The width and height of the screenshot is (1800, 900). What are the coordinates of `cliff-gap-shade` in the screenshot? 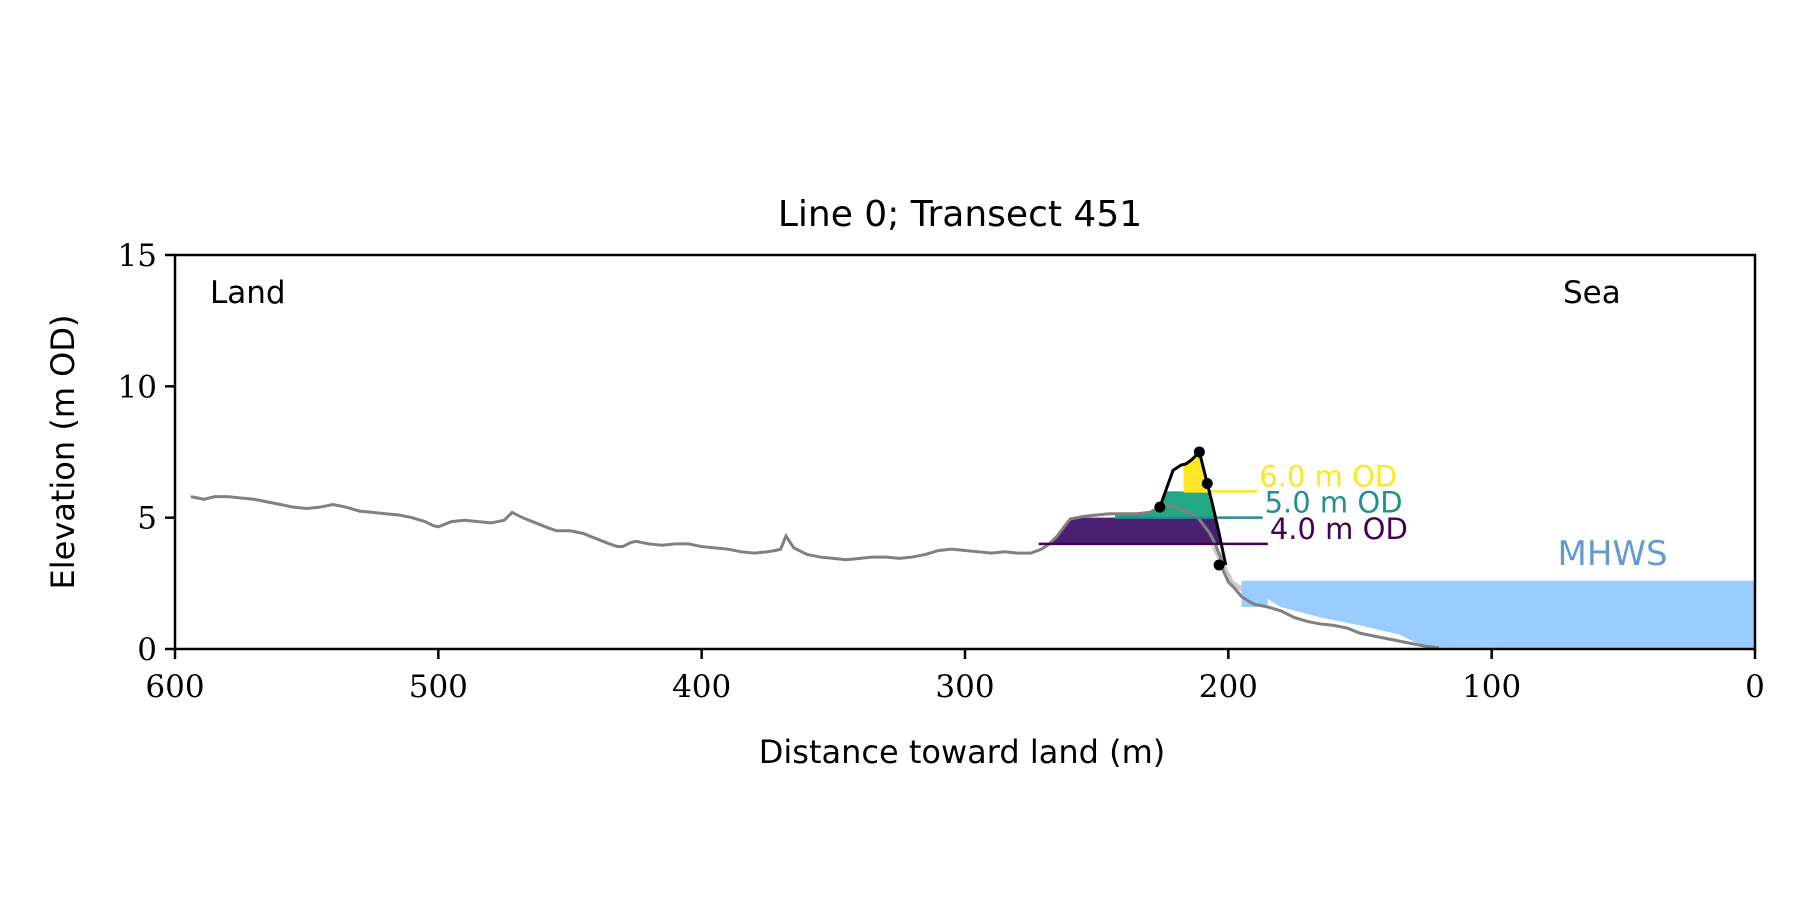 It's located at (1225, 567).